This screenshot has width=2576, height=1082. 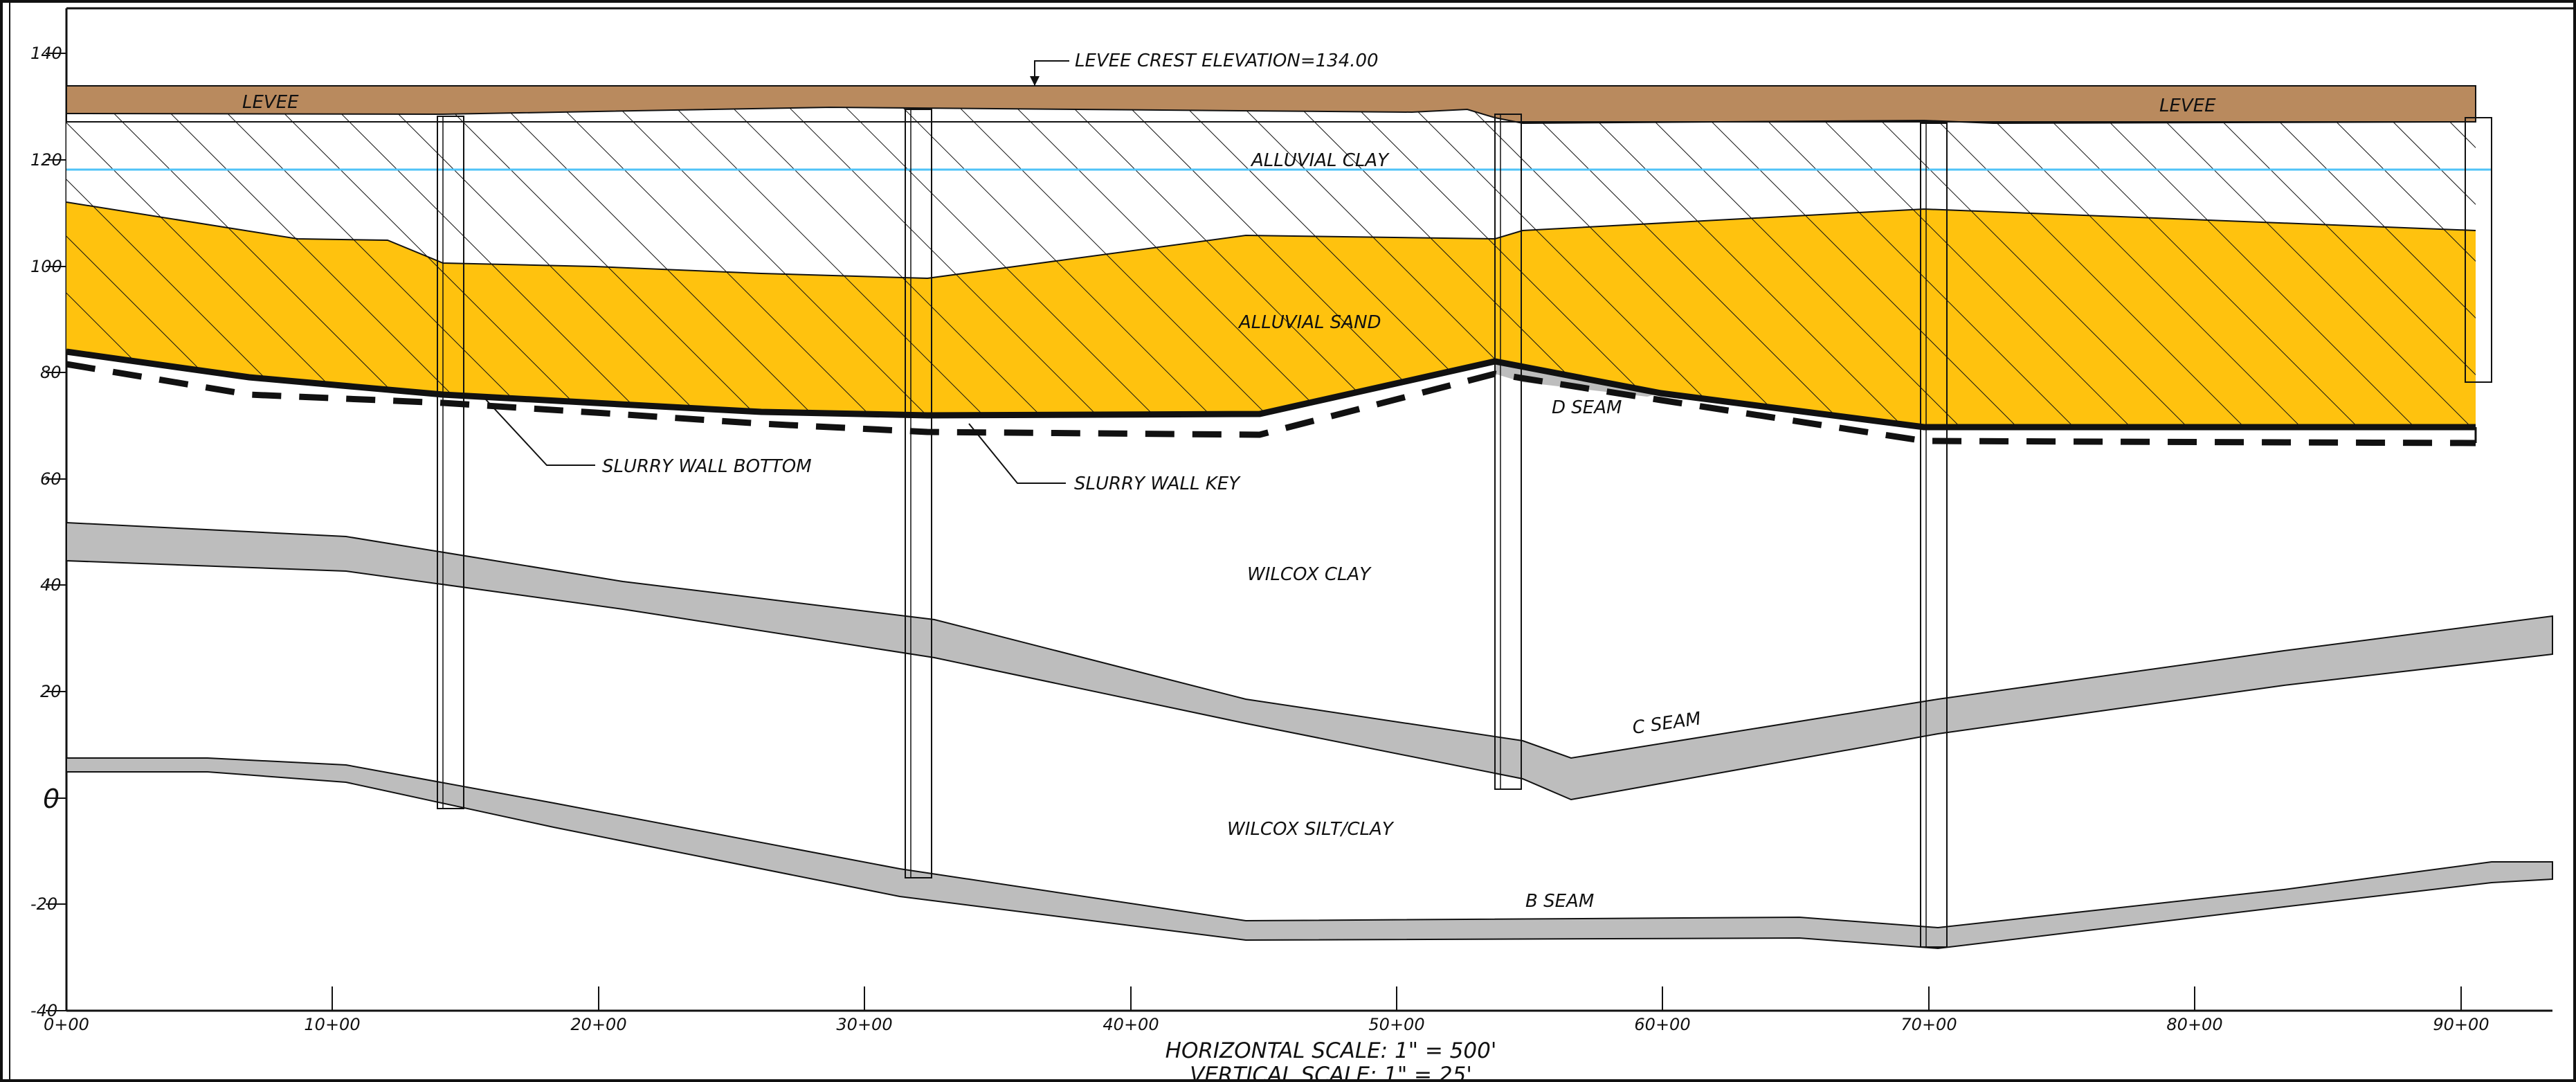 What do you see at coordinates (1559, 901) in the screenshot?
I see `b-seam-label: B SEAM` at bounding box center [1559, 901].